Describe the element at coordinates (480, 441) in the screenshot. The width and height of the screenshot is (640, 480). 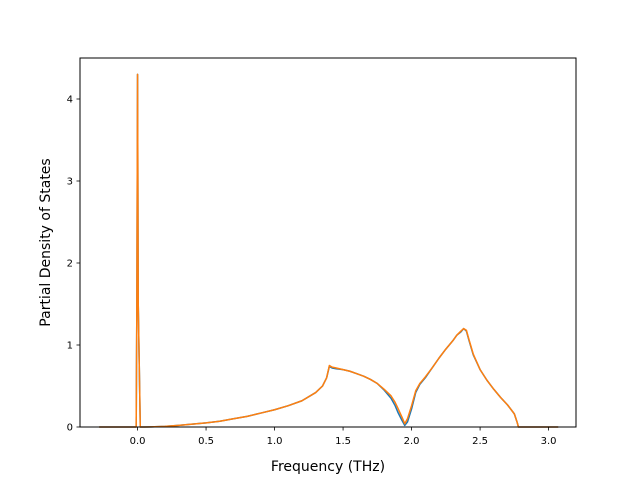
I see `x-tick-label: 2.5` at that location.